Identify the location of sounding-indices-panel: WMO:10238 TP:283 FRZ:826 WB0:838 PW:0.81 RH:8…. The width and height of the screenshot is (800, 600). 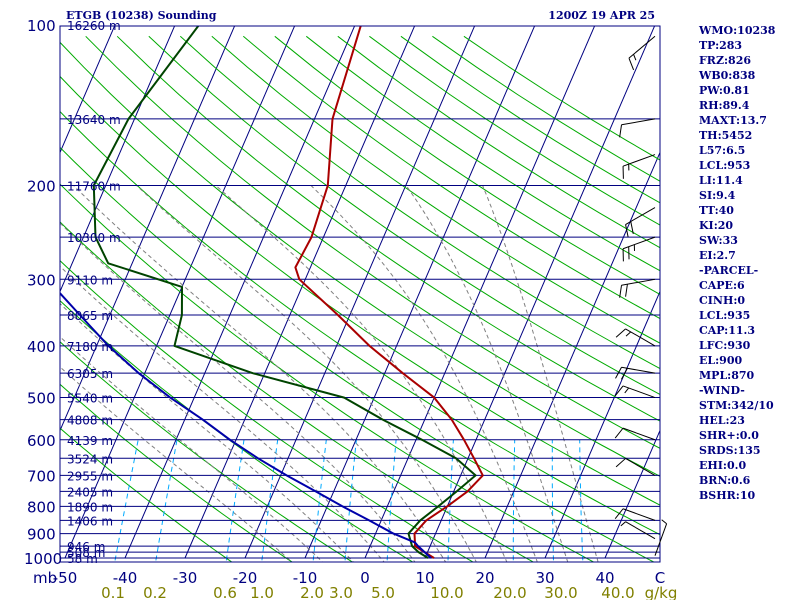
(749, 263).